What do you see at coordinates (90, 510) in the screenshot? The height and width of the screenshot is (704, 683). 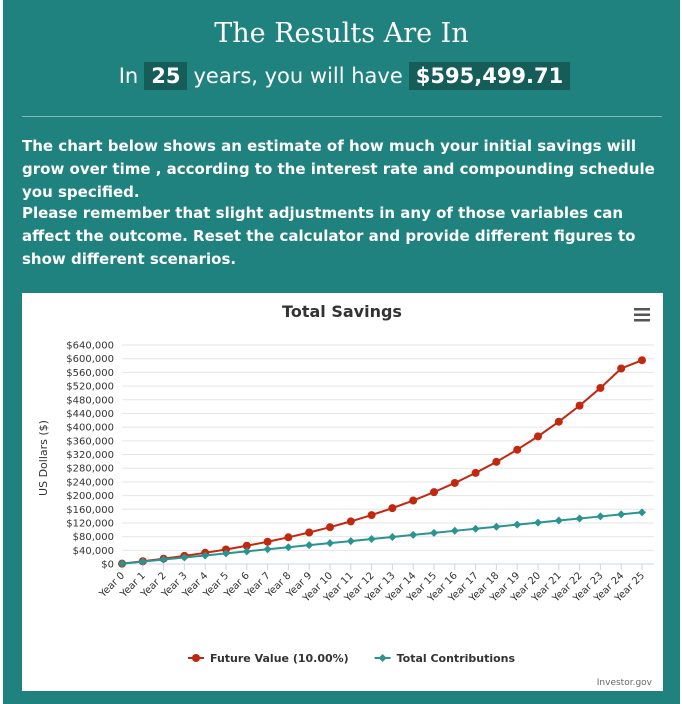 I see `y-tick-label: $160,000` at bounding box center [90, 510].